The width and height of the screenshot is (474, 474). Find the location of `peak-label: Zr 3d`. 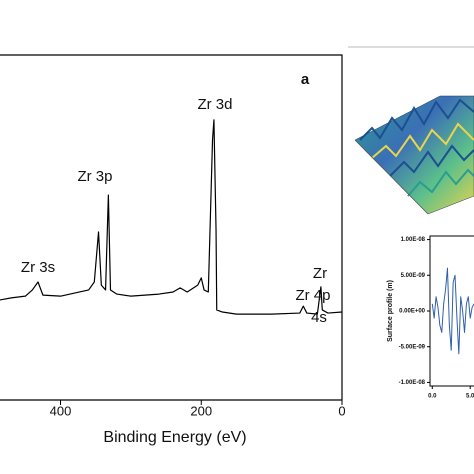

peak-label: Zr 3d is located at coordinates (214, 104).